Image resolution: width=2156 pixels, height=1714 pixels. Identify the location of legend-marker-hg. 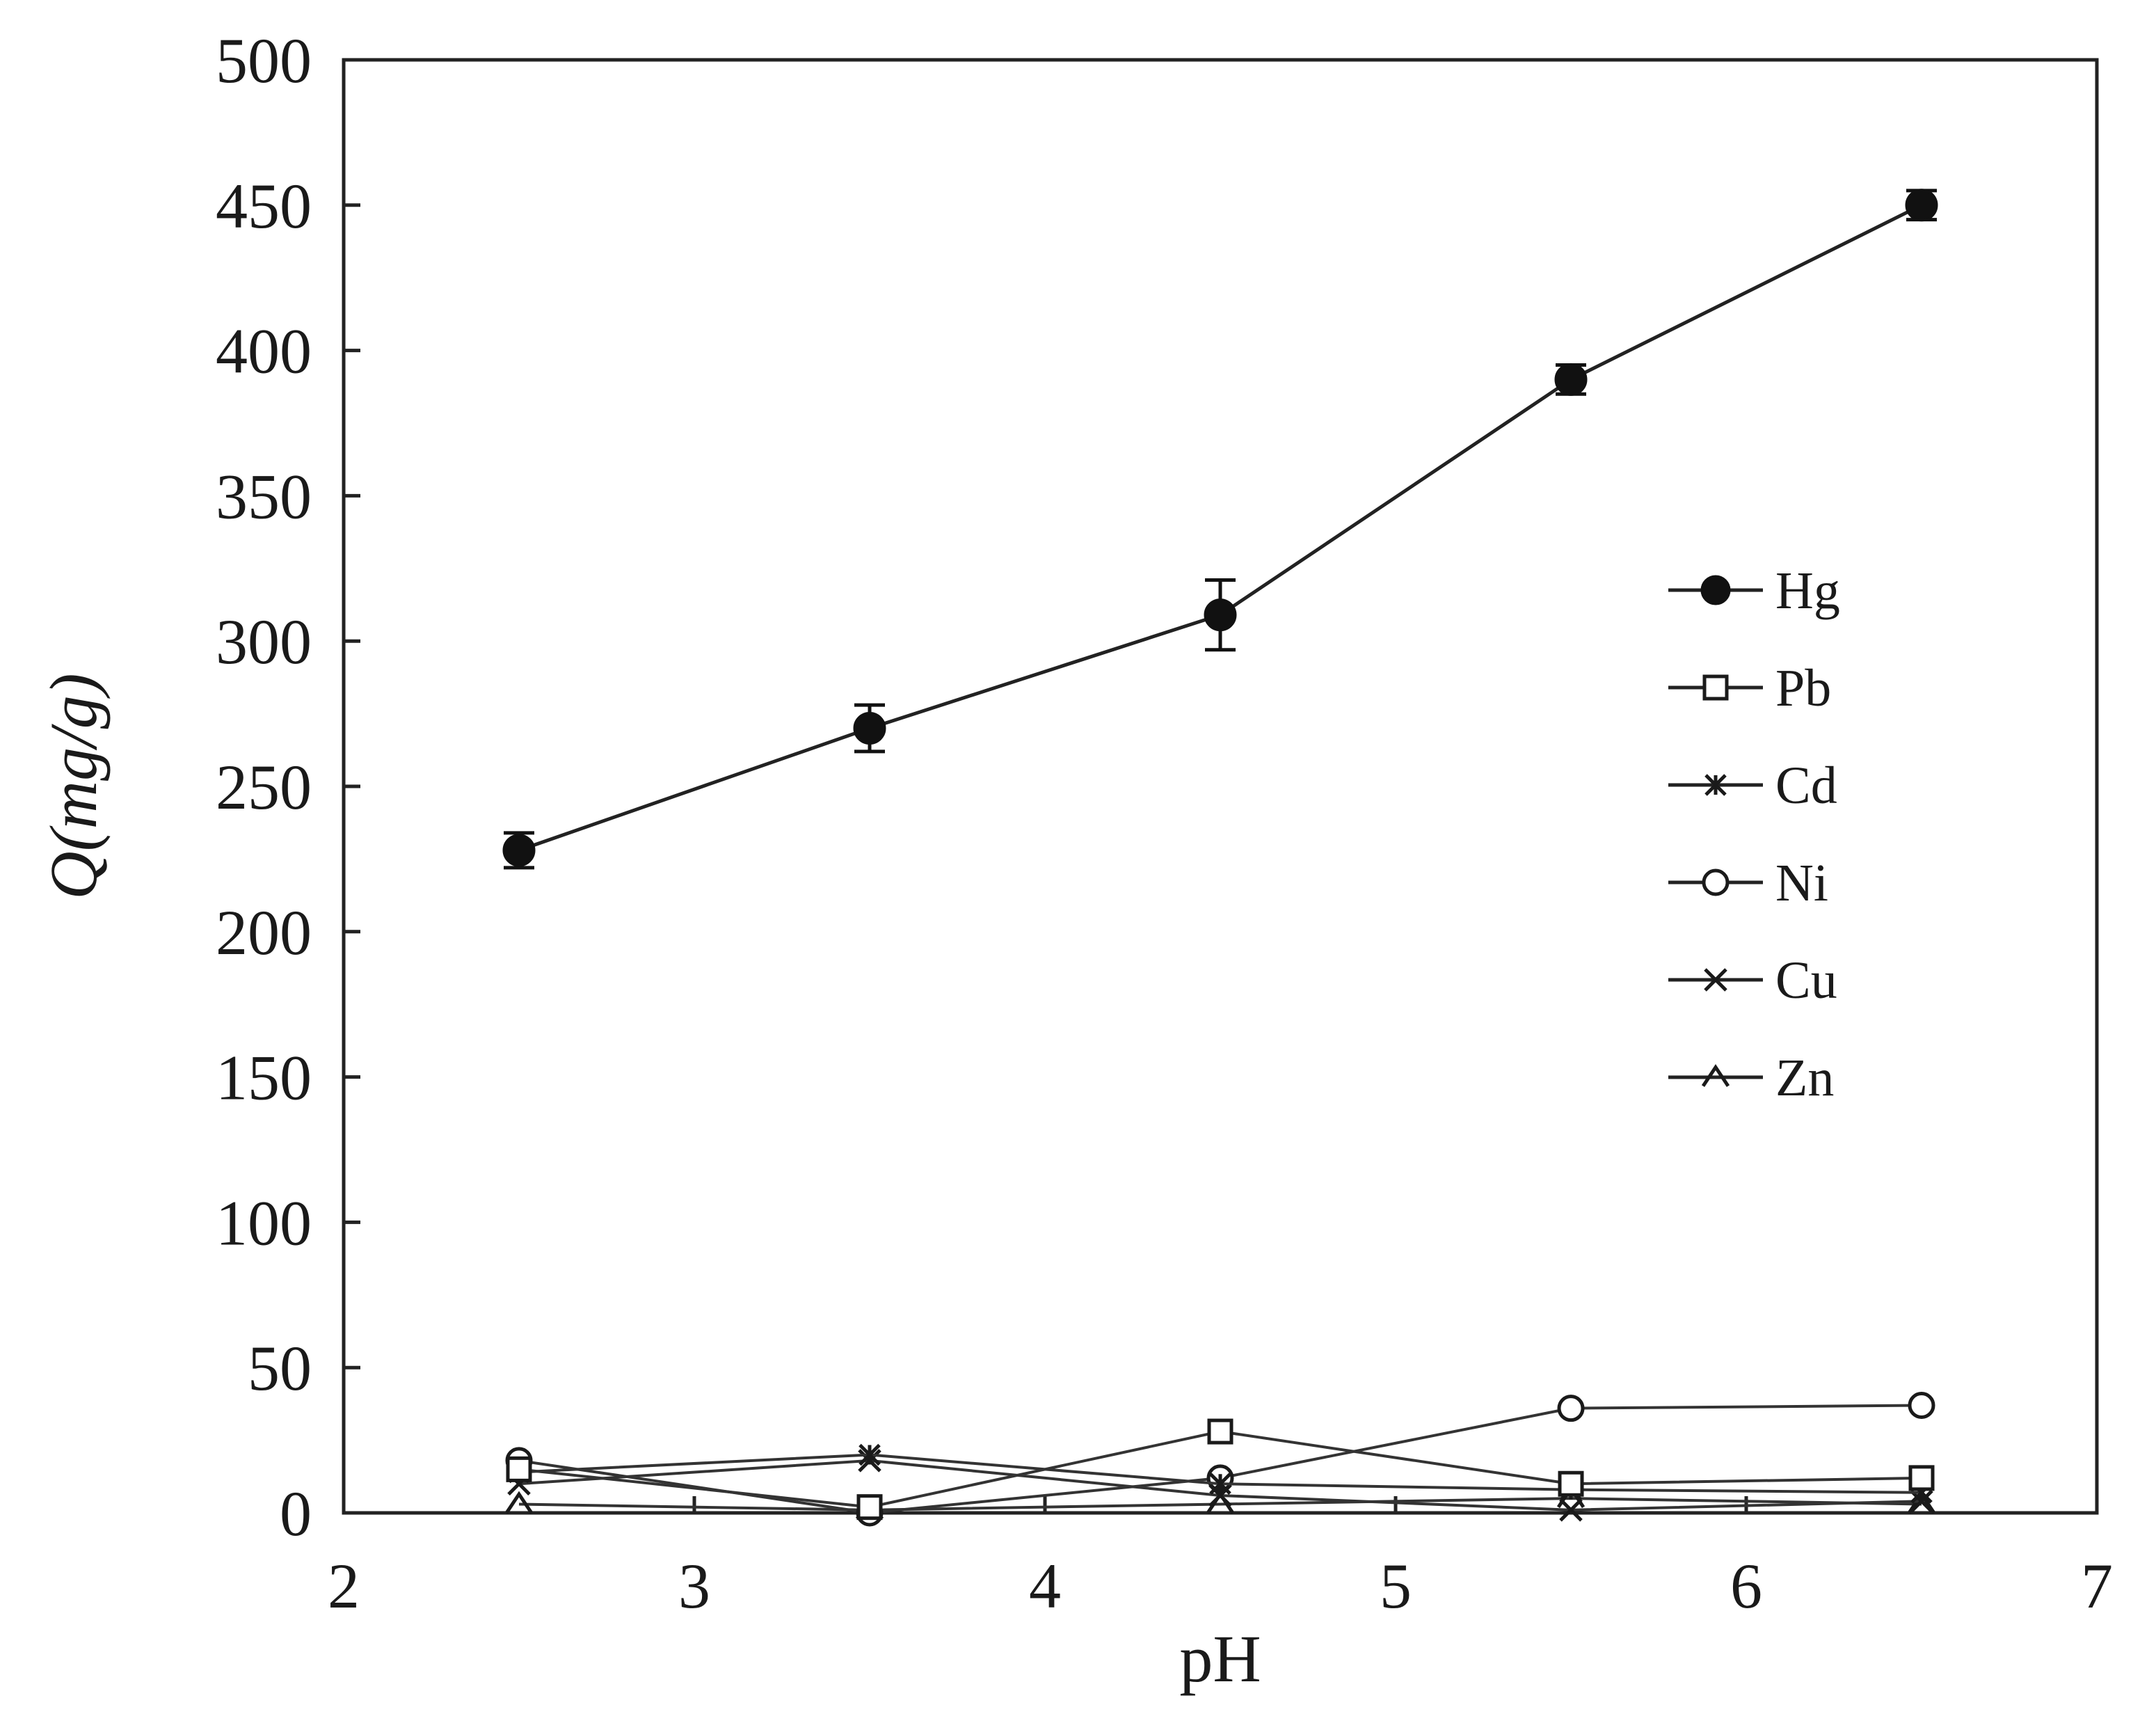
(1715, 590).